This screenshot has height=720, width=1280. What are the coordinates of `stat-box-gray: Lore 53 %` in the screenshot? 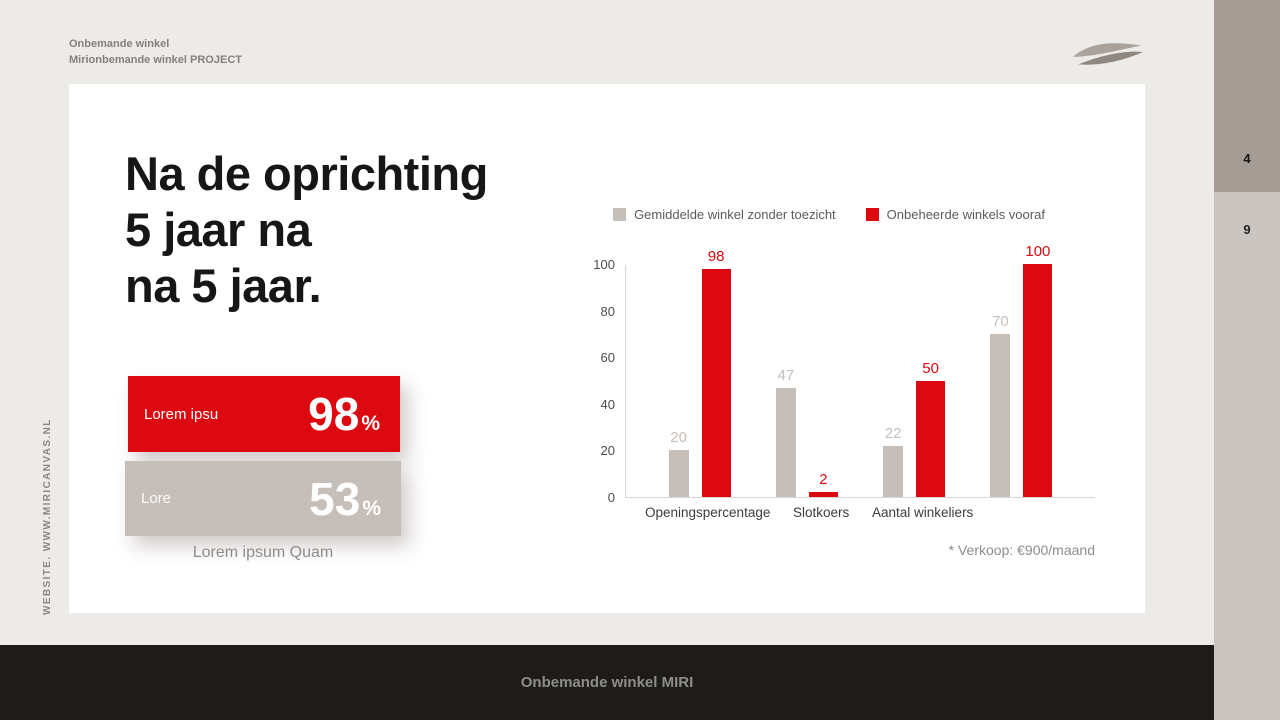 It's located at (263, 498).